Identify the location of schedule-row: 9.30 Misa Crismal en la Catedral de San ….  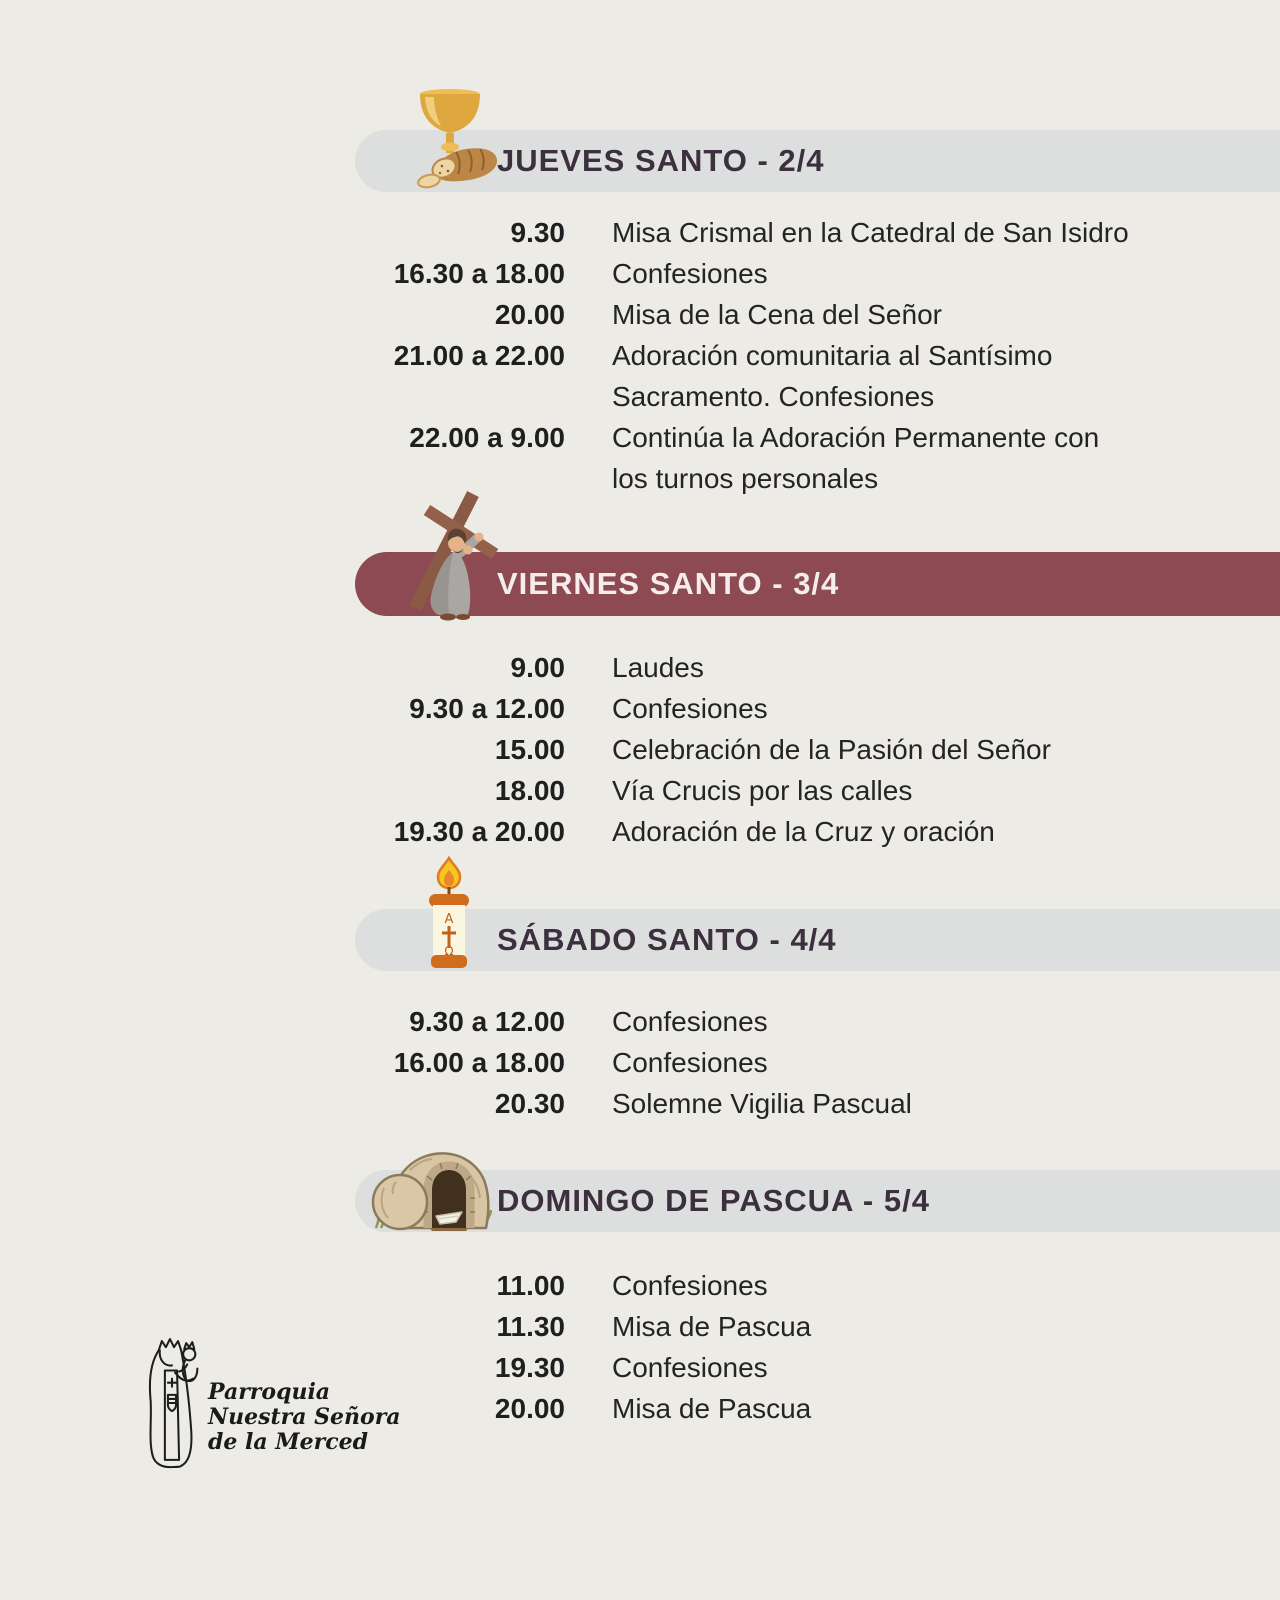
(776, 232).